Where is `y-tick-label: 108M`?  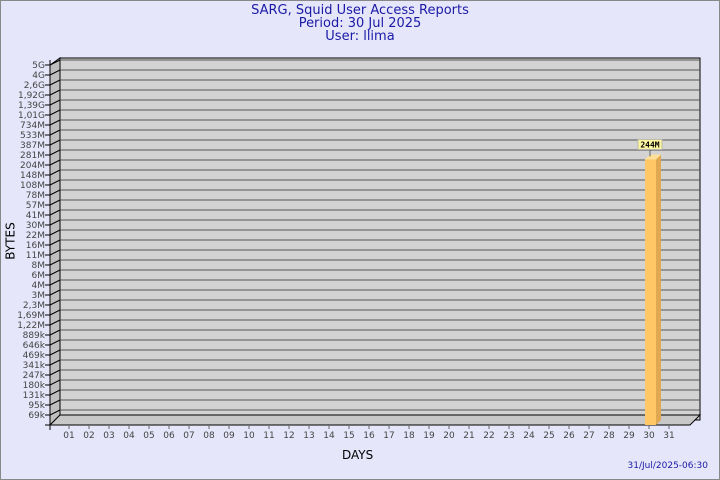 y-tick-label: 108M is located at coordinates (32, 186).